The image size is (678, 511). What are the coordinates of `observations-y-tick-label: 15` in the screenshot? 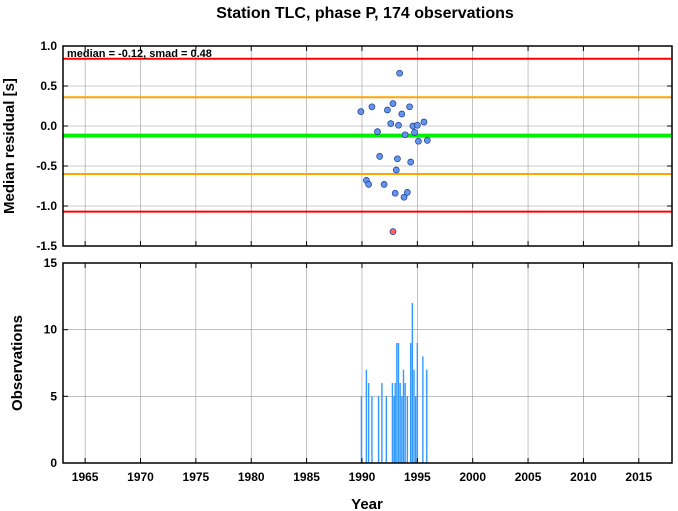 It's located at (51, 263).